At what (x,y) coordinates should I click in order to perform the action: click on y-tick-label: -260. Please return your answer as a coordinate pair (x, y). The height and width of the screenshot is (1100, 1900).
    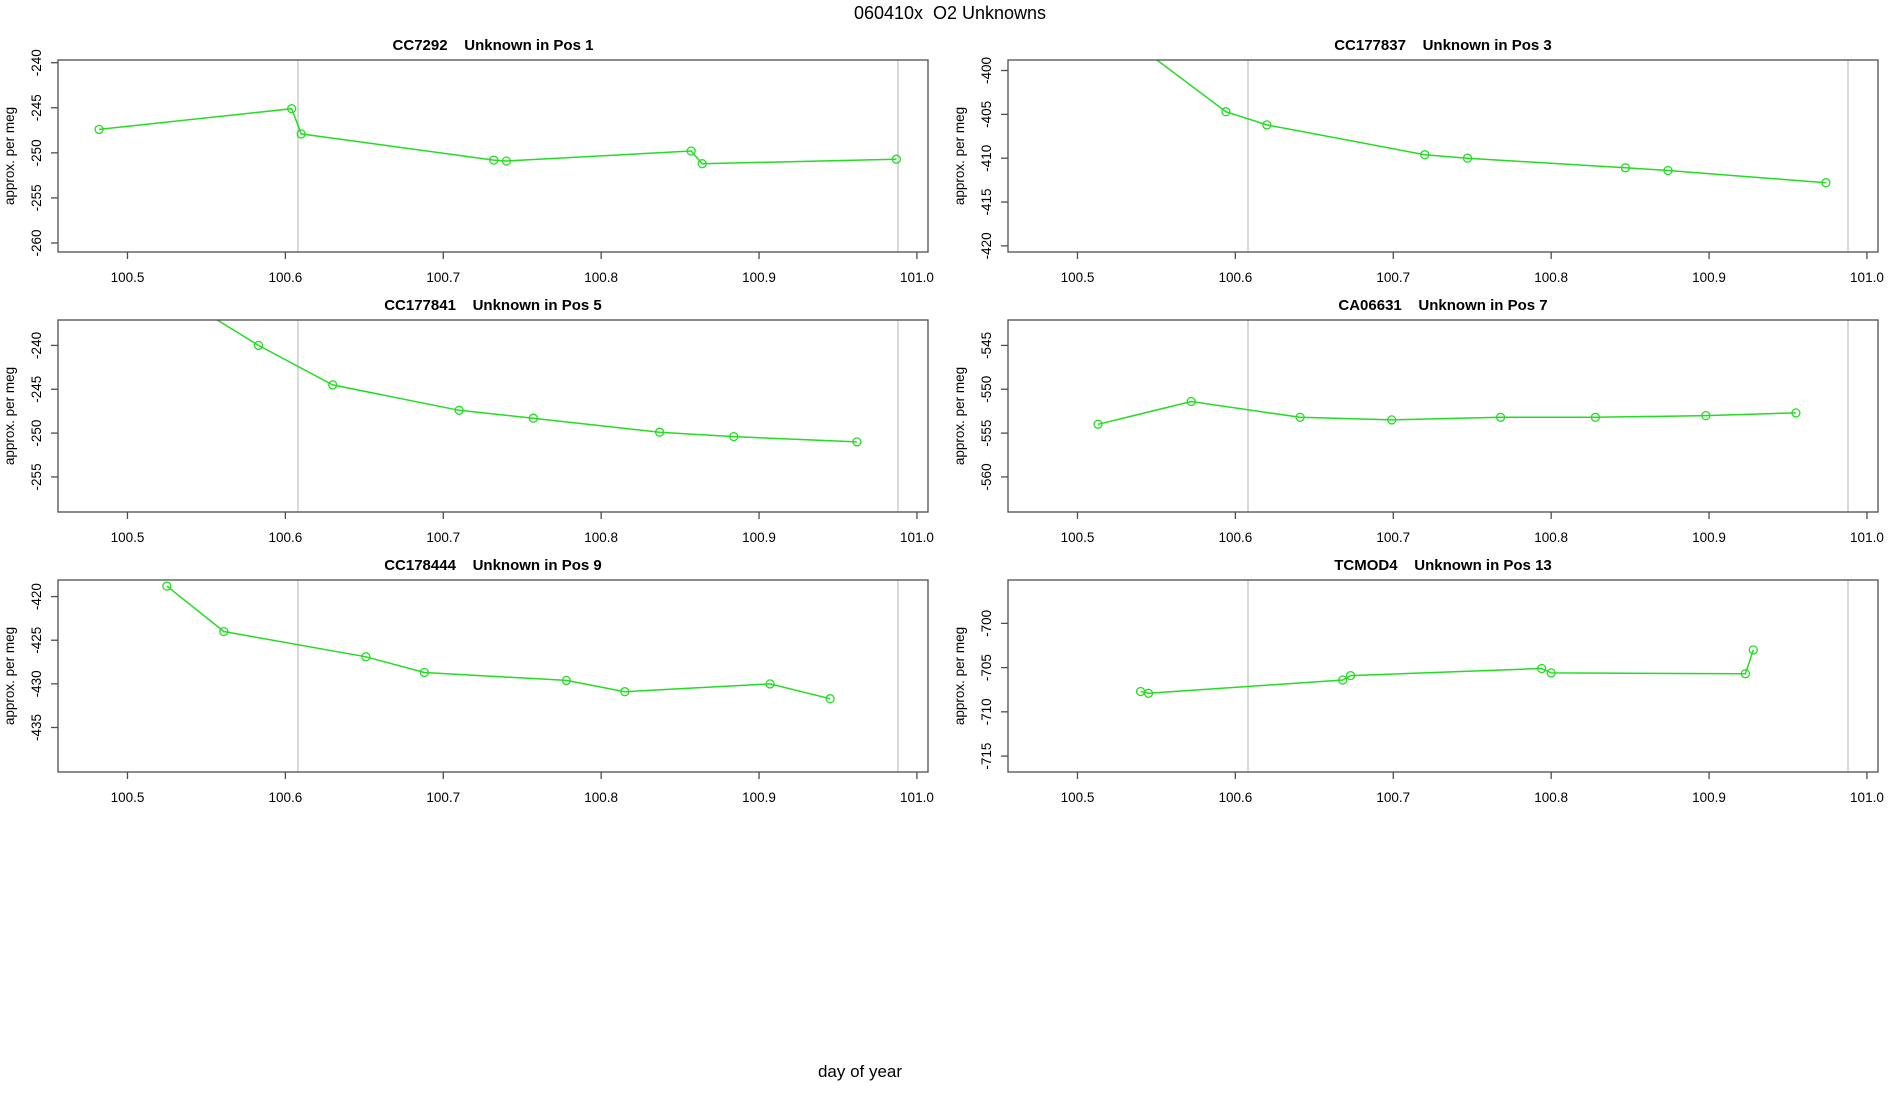
    Looking at the image, I should click on (36, 242).